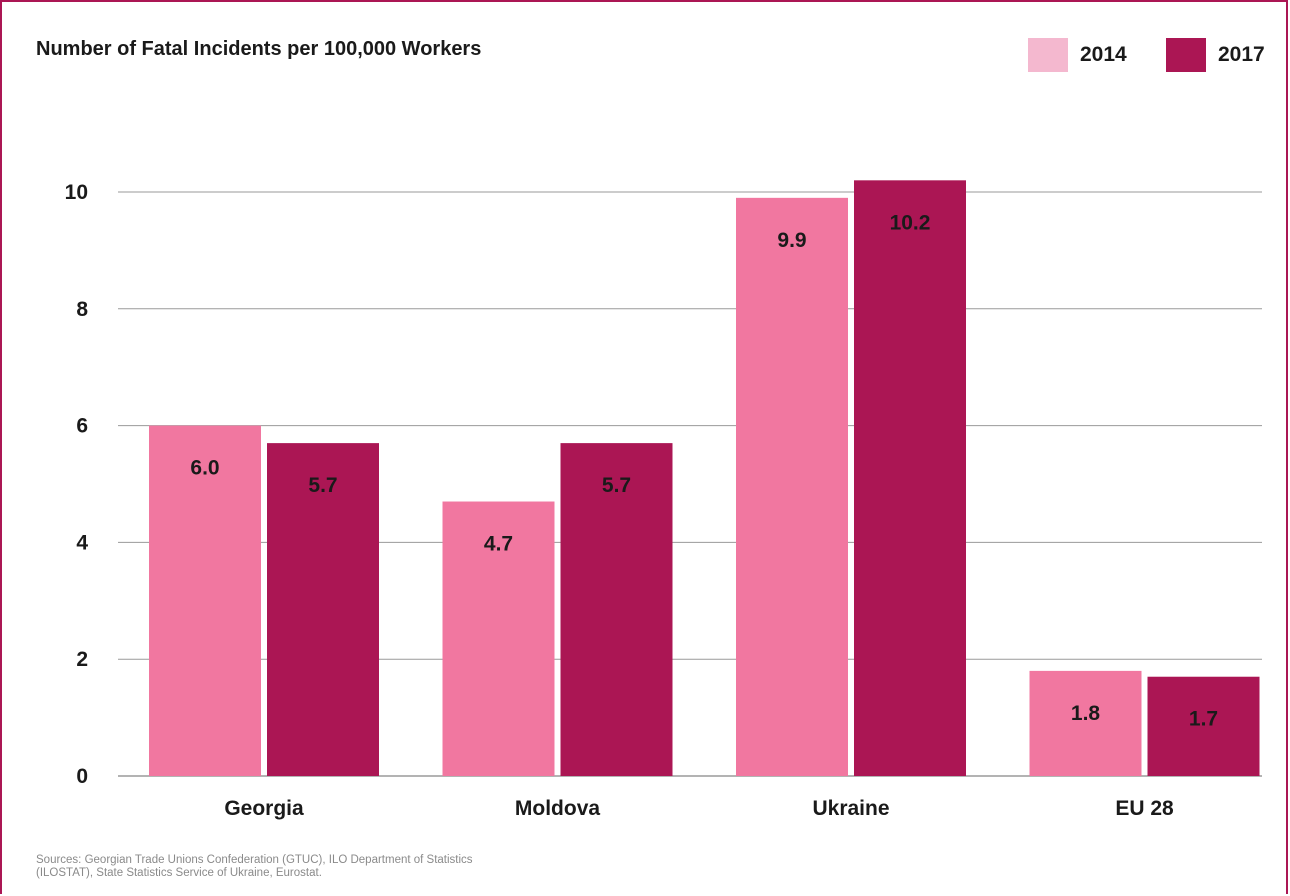  I want to click on bar-2017-ukraine, so click(910, 478).